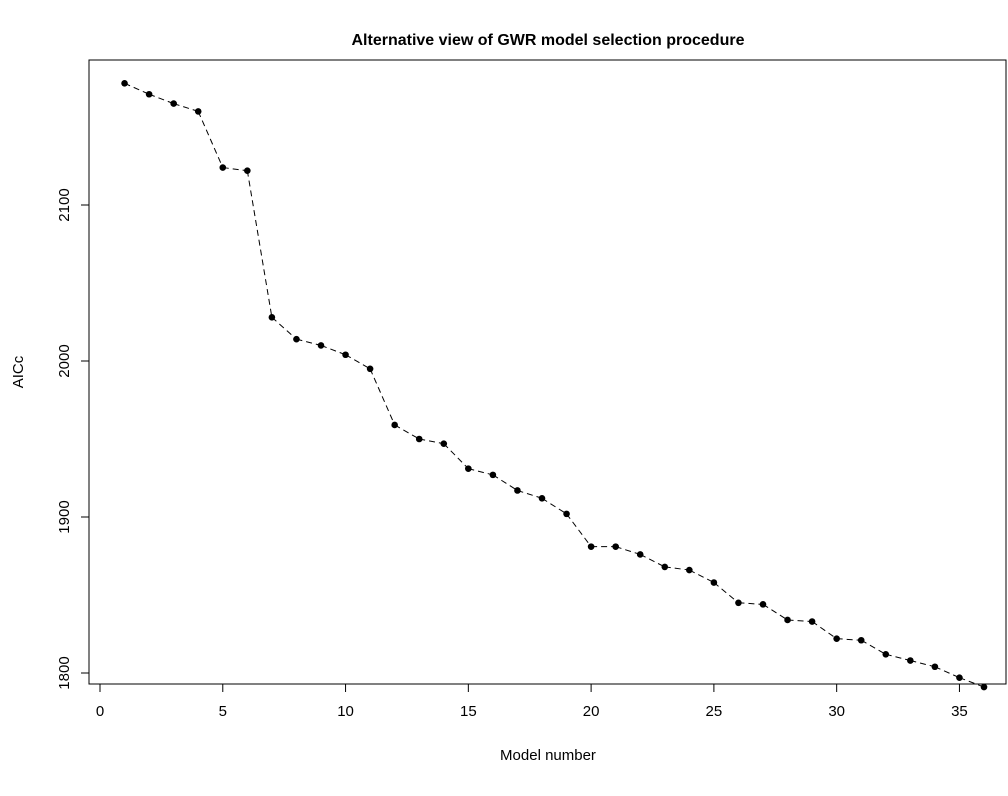 The width and height of the screenshot is (1008, 796). I want to click on x-tick-label: 15, so click(468, 711).